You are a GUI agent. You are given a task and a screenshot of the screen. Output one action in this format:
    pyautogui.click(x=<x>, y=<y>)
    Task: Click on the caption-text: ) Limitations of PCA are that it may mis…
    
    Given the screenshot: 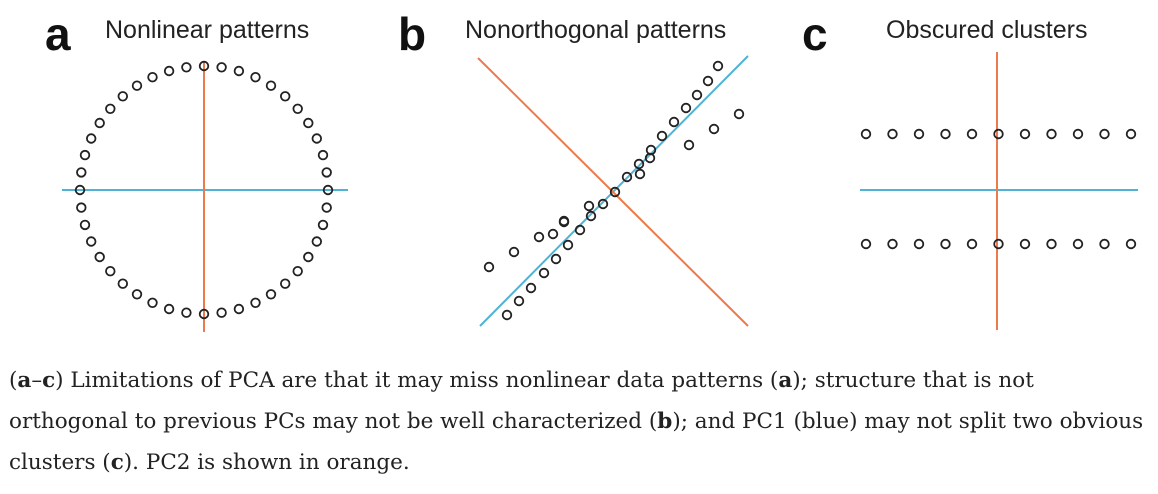 What is the action you would take?
    pyautogui.click(x=417, y=380)
    